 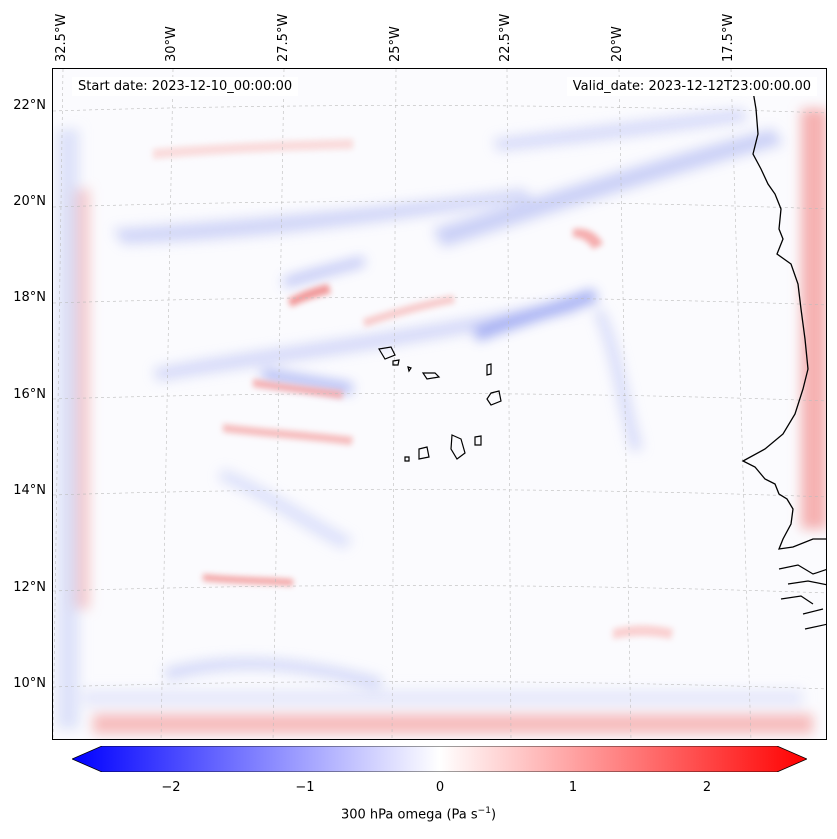 I want to click on lon-label-20w: 20°W, so click(x=617, y=44).